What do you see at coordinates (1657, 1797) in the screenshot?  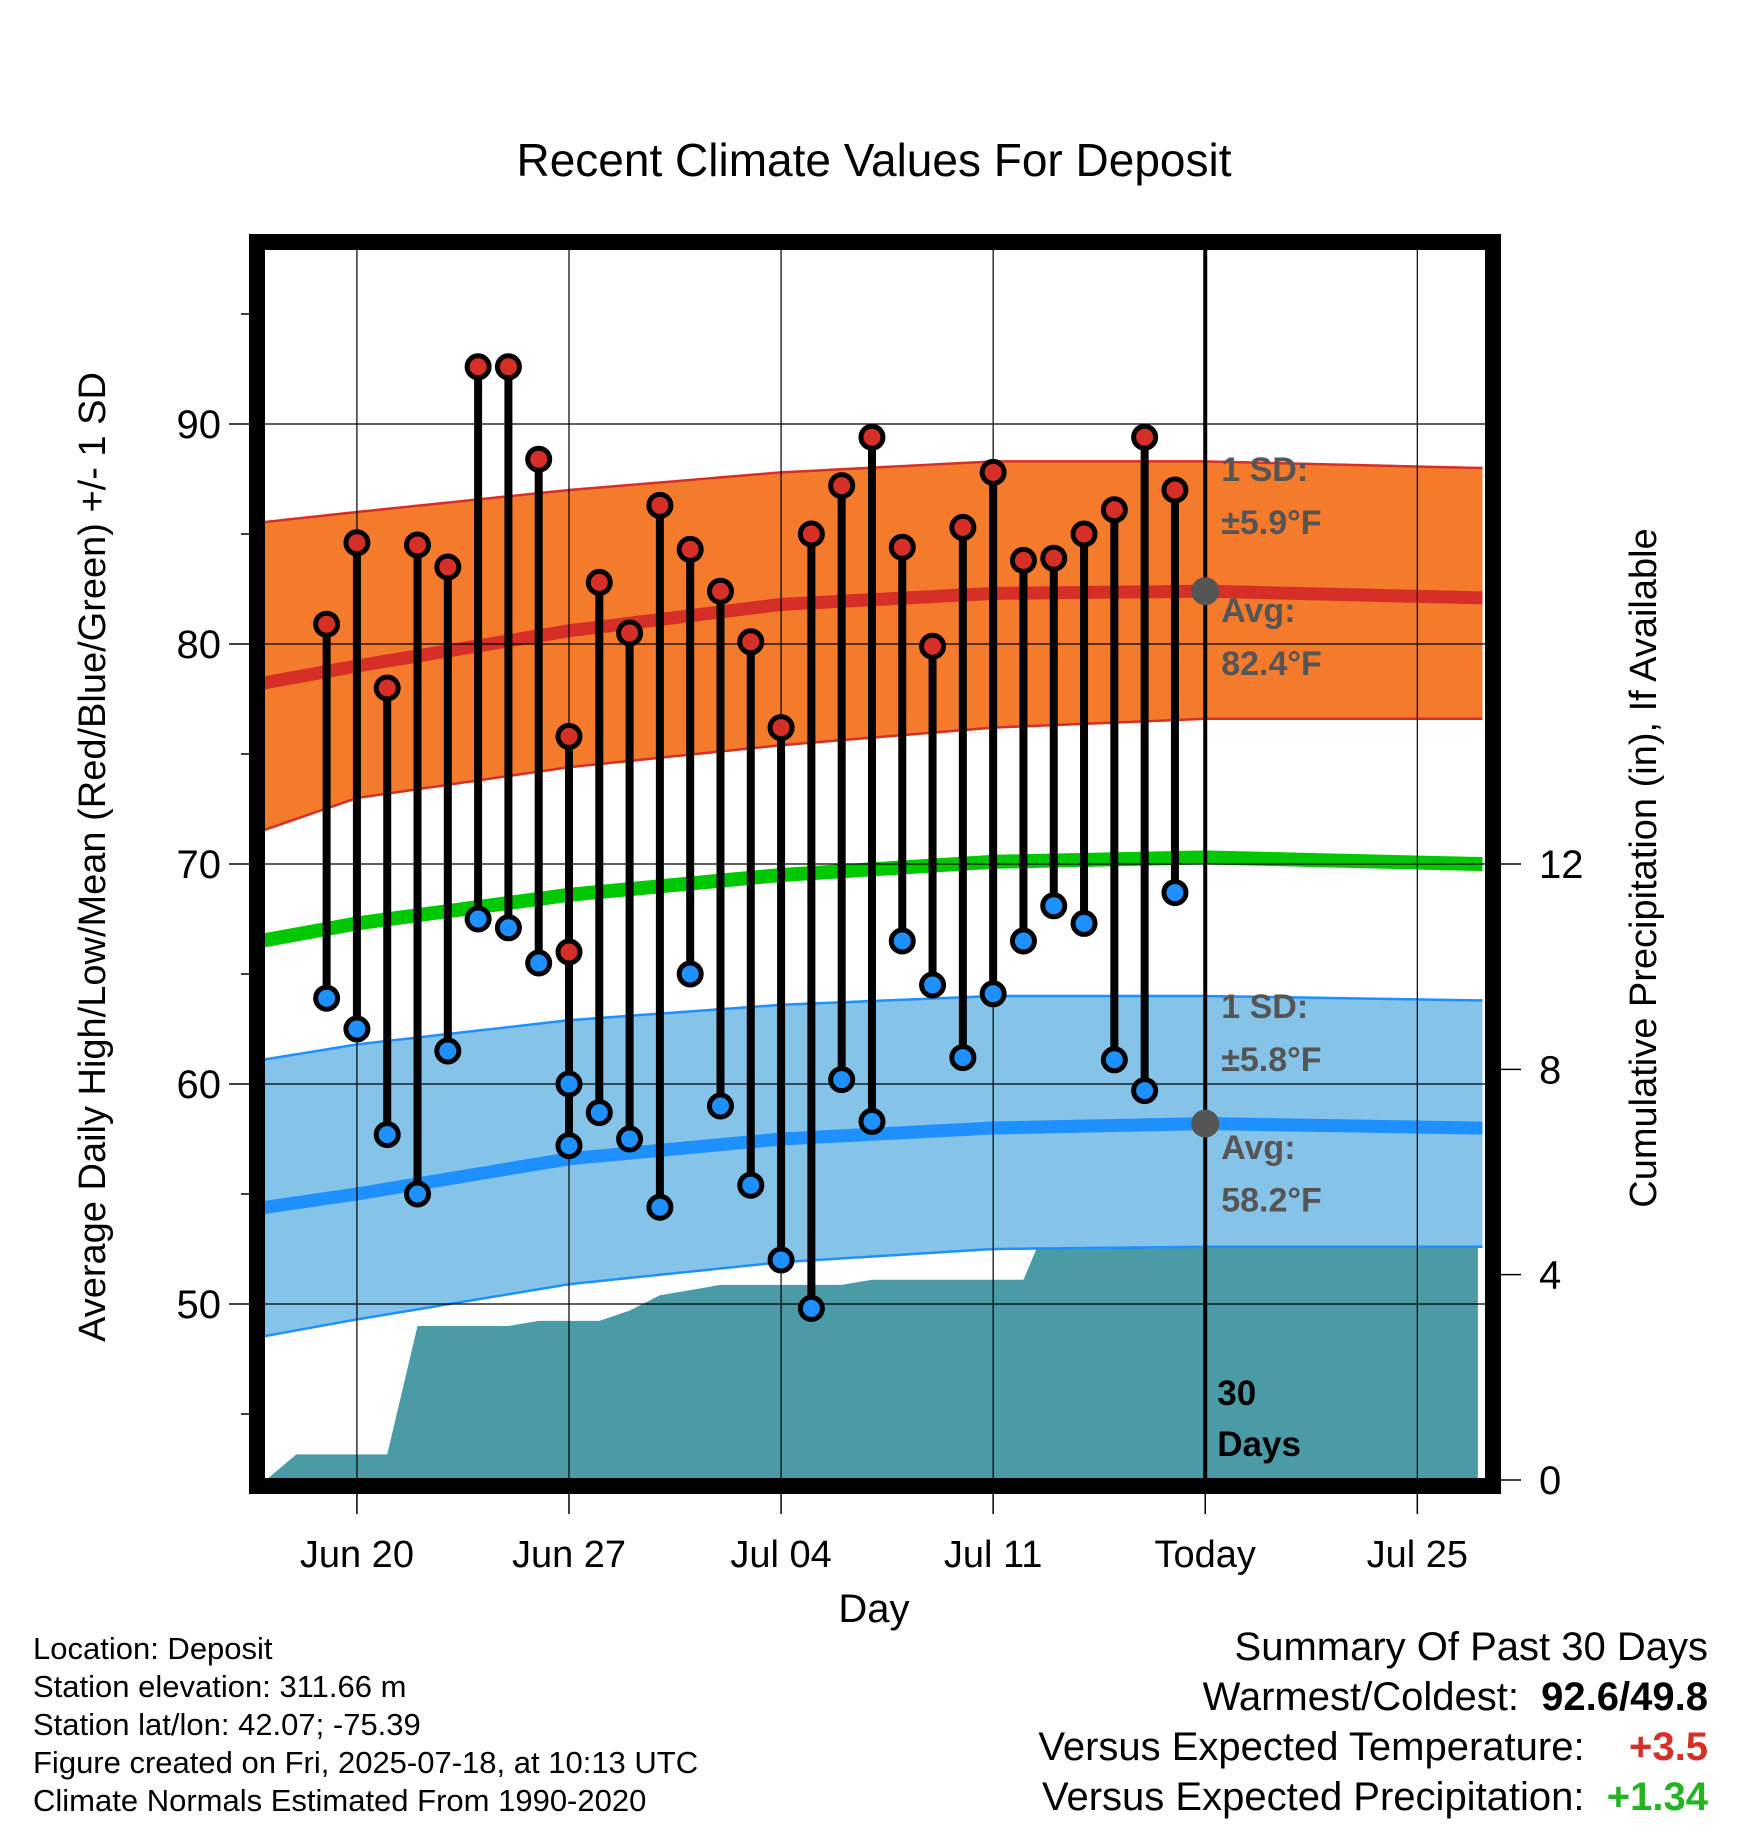 I see `summary-precip-value: +1.34` at bounding box center [1657, 1797].